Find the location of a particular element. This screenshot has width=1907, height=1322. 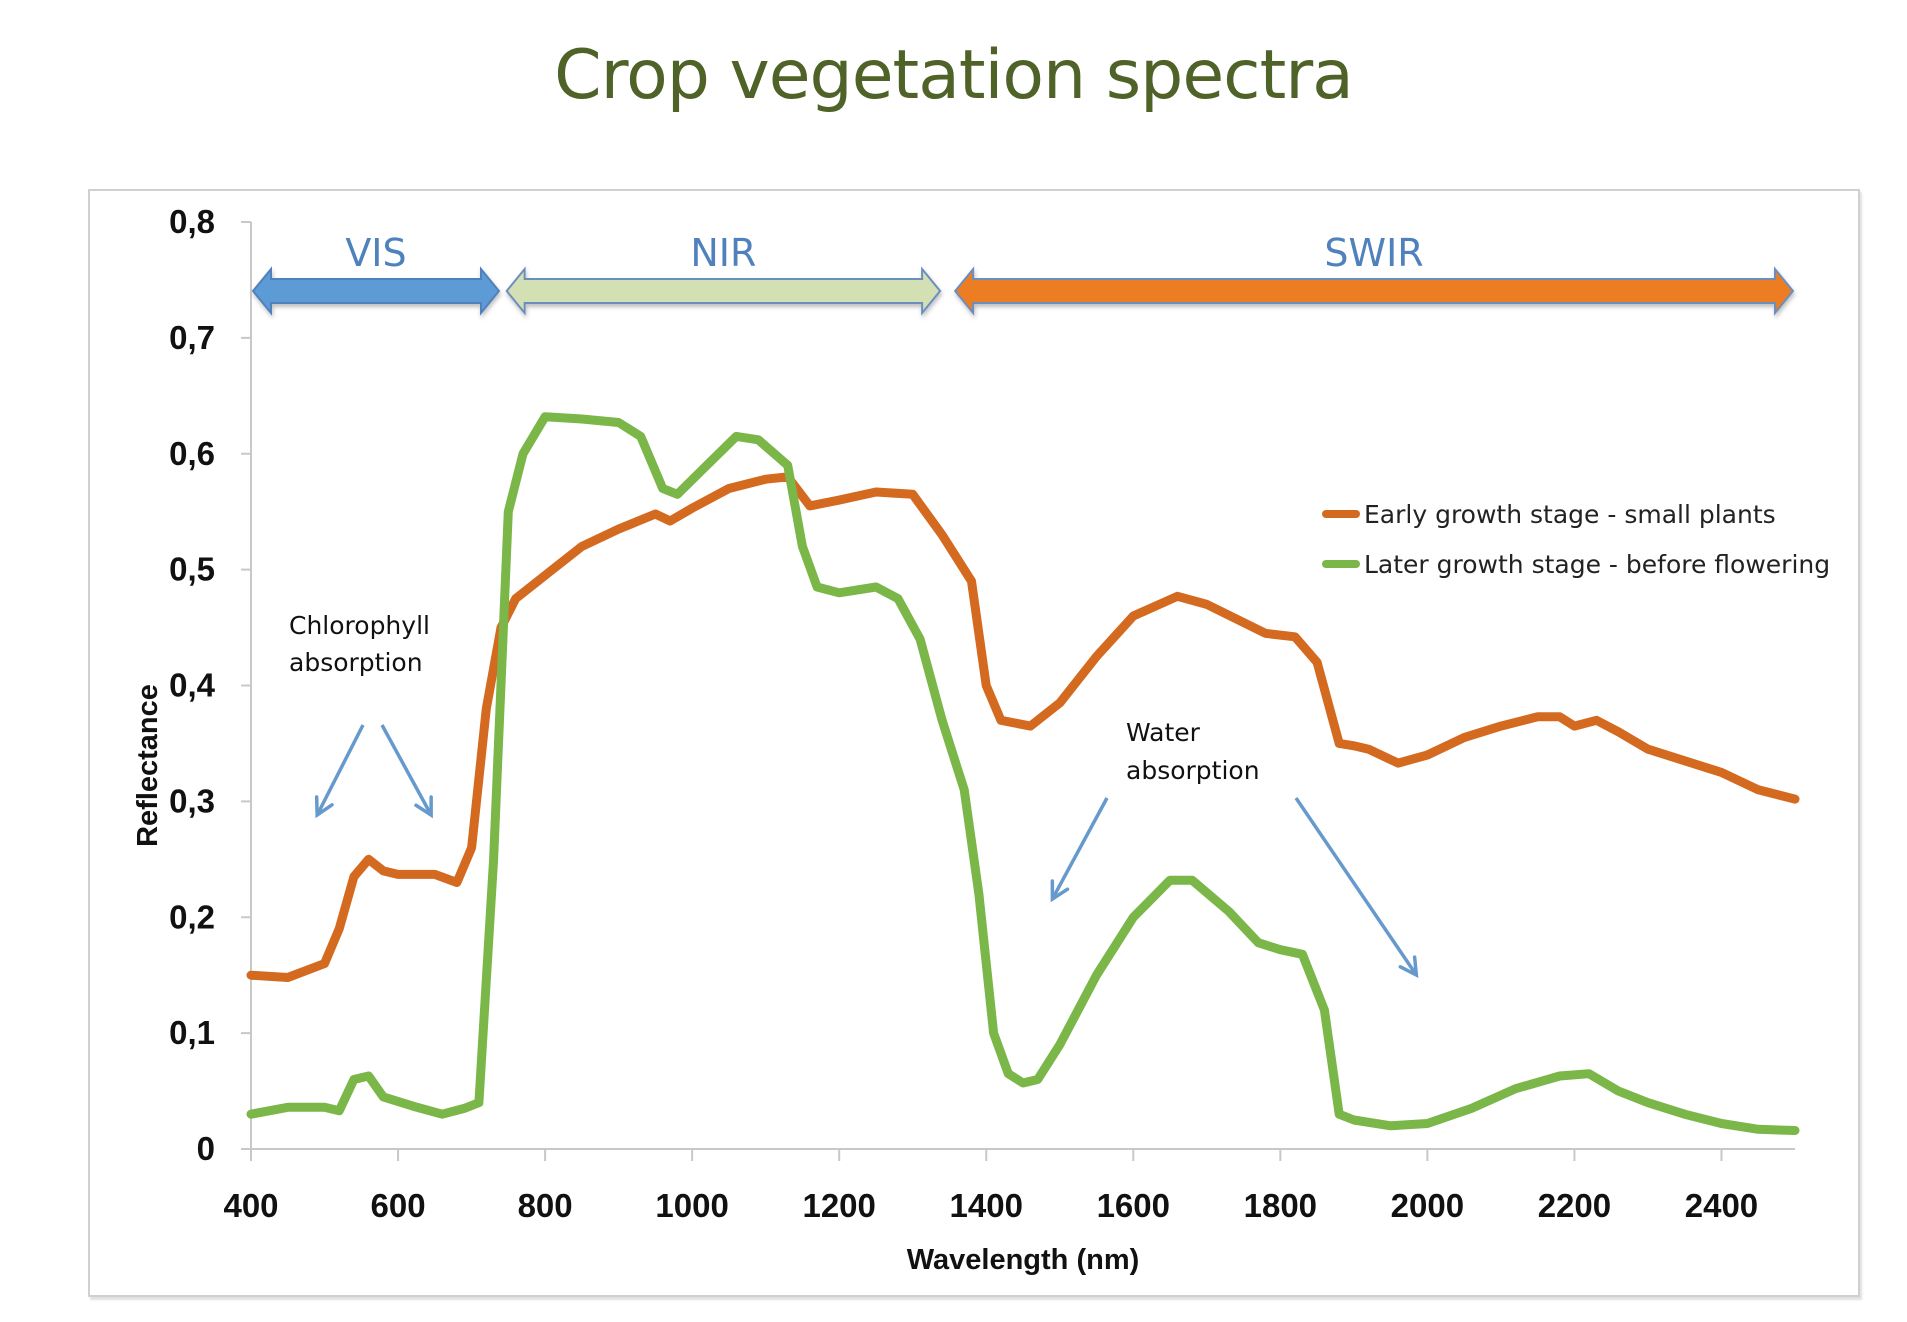

band-label-nir: NIR is located at coordinates (723, 253).